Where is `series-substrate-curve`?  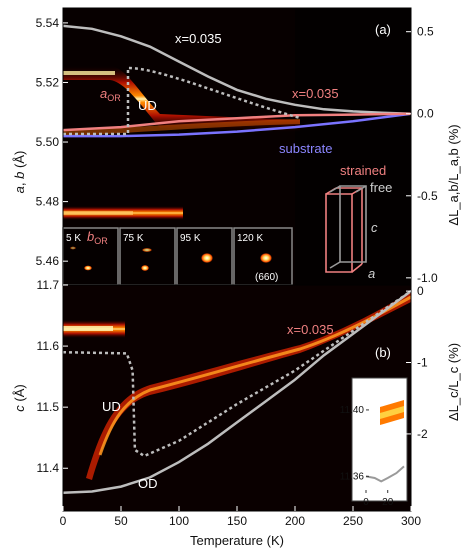 series-substrate-curve is located at coordinates (237, 125).